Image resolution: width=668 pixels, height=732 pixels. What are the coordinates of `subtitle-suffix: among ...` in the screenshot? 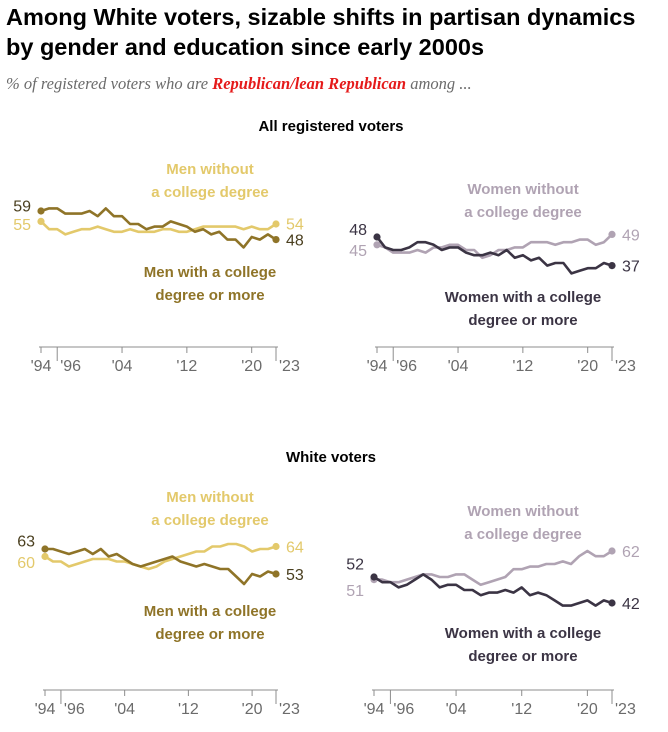 It's located at (439, 83).